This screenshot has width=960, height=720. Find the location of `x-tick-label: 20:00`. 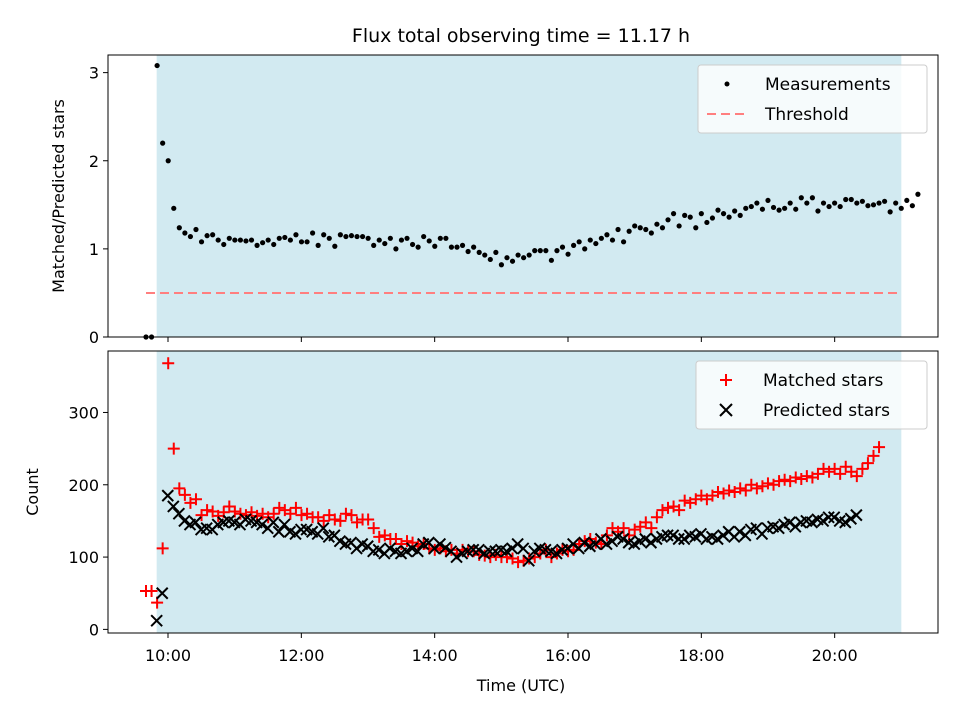

x-tick-label: 20:00 is located at coordinates (835, 655).